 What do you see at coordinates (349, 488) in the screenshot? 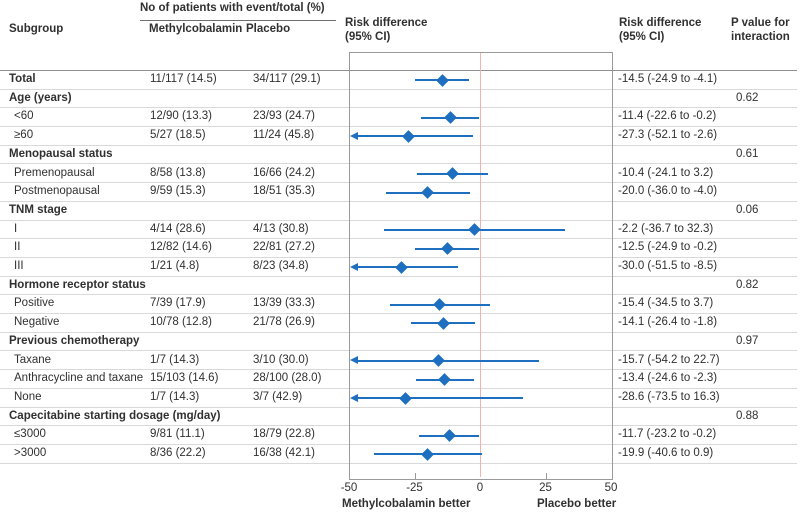
I see `axis-tick-label: -50` at bounding box center [349, 488].